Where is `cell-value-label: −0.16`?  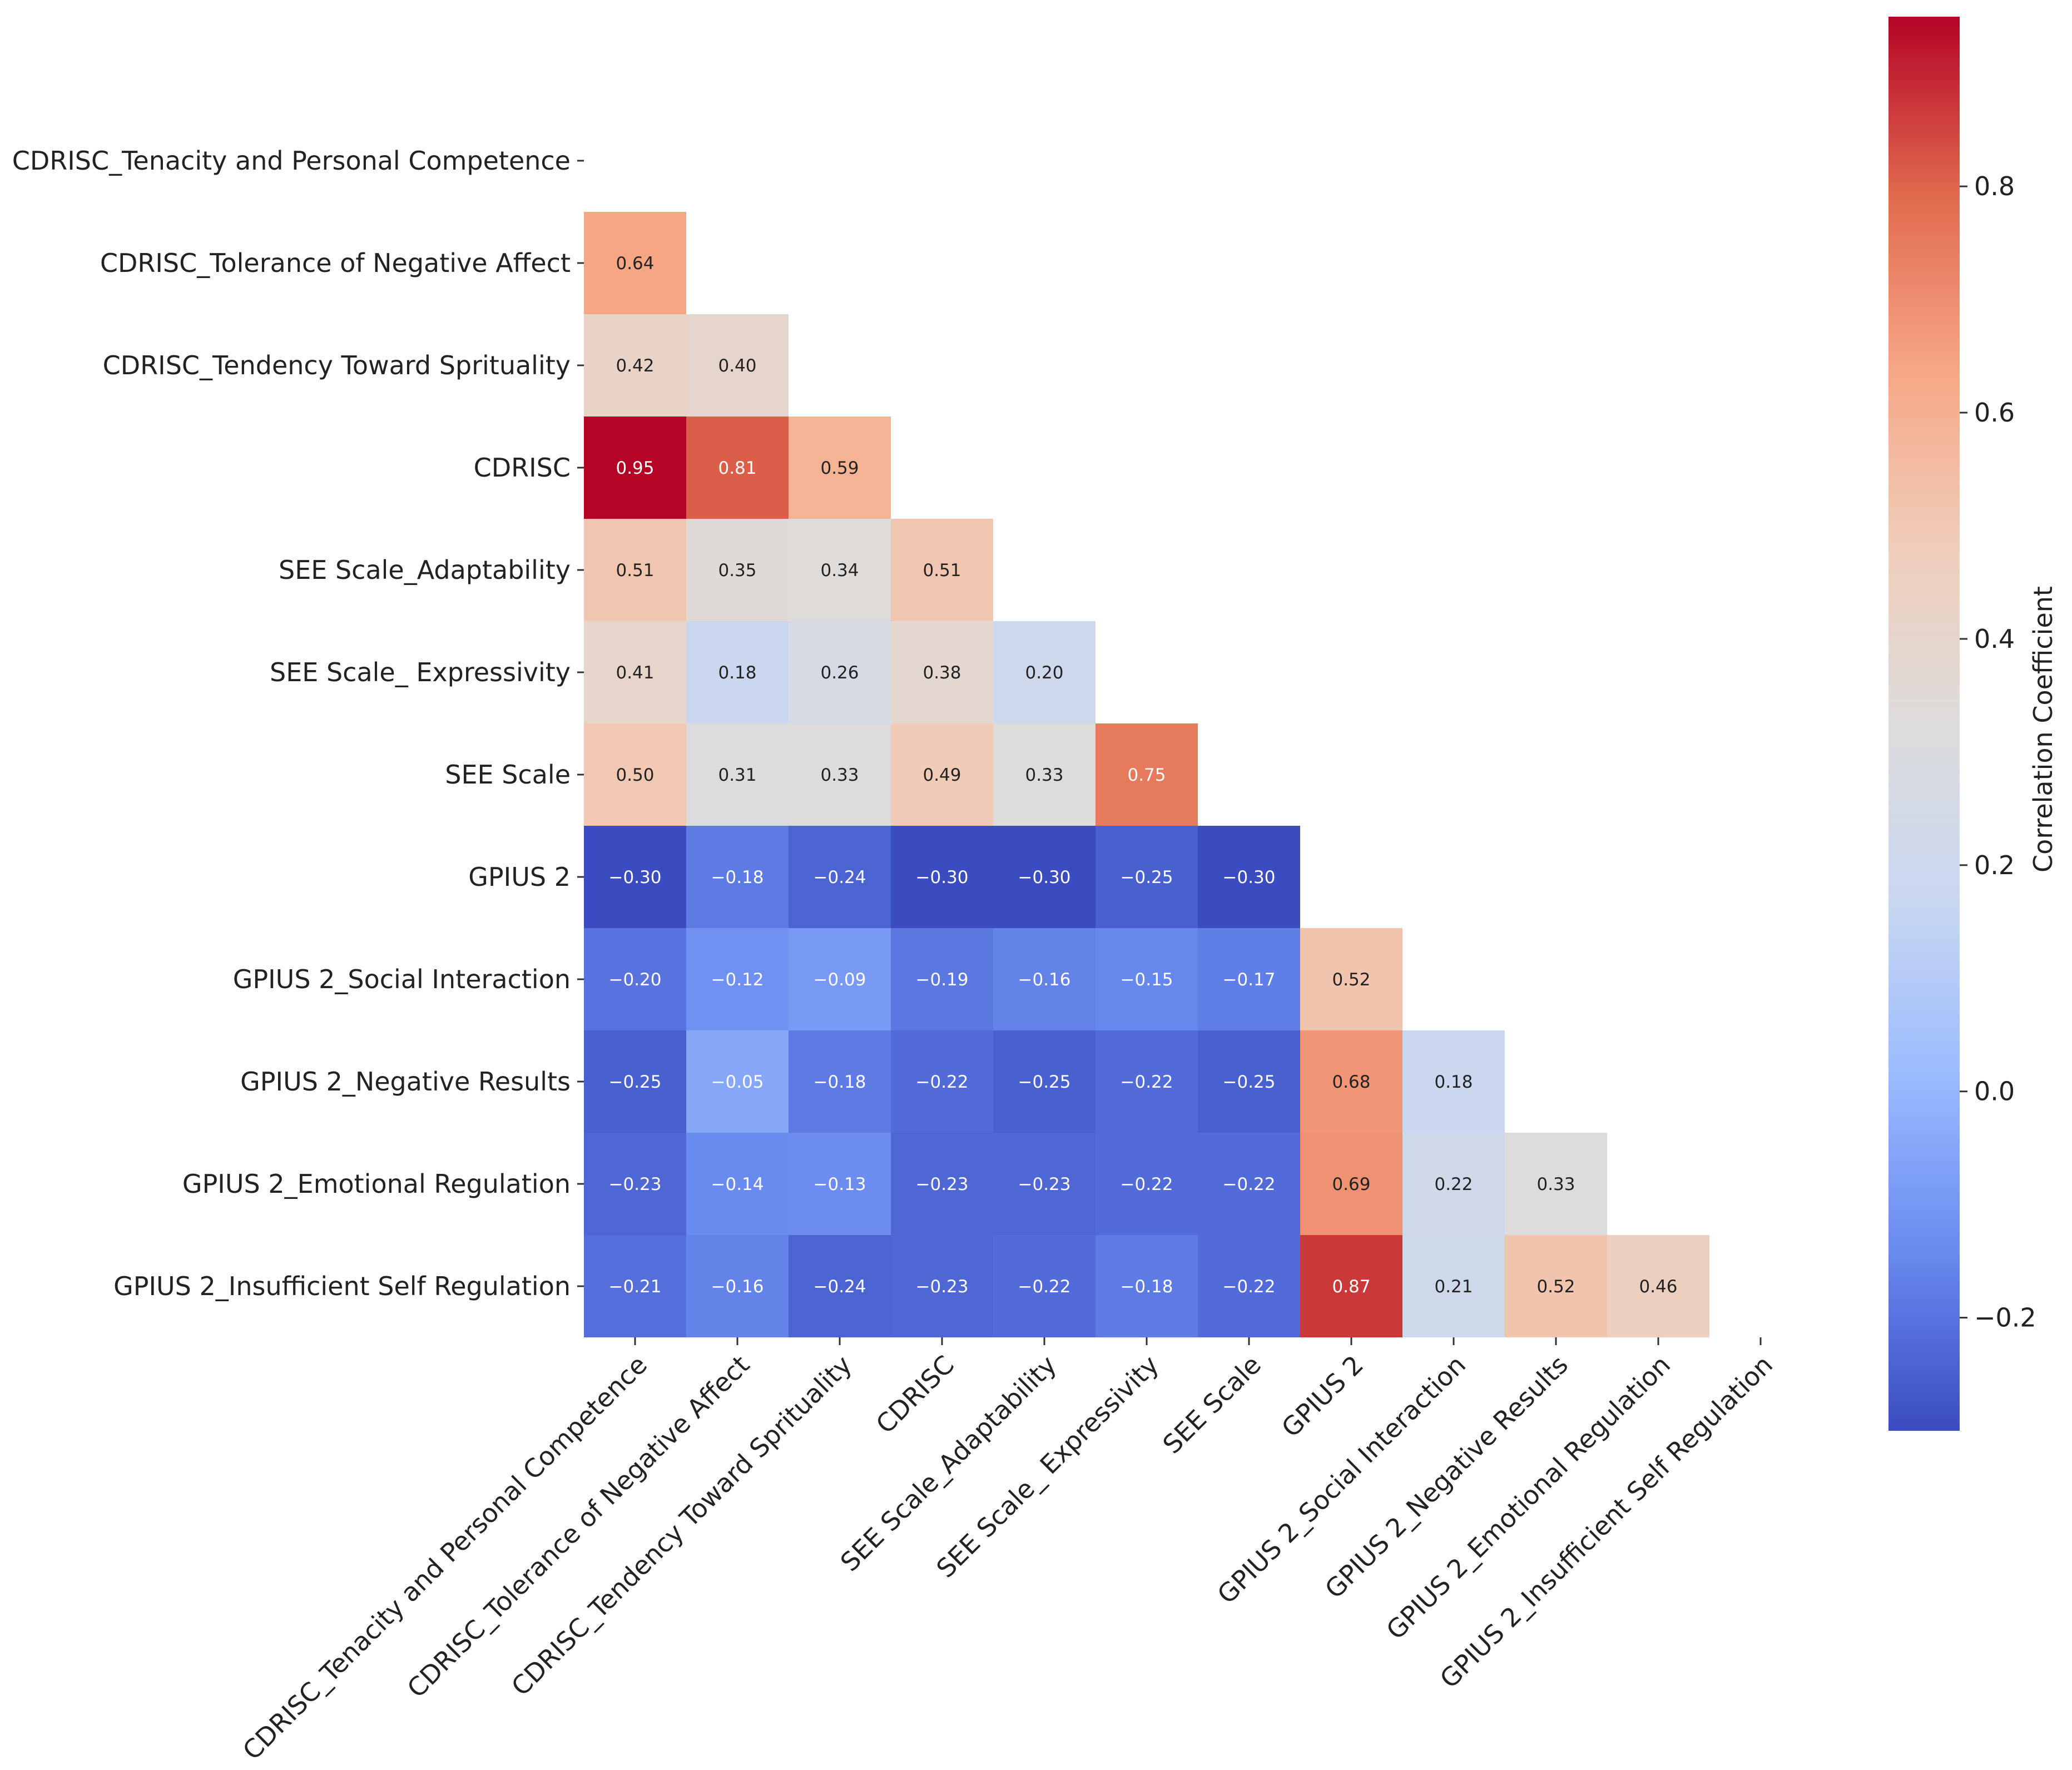 cell-value-label: −0.16 is located at coordinates (737, 1287).